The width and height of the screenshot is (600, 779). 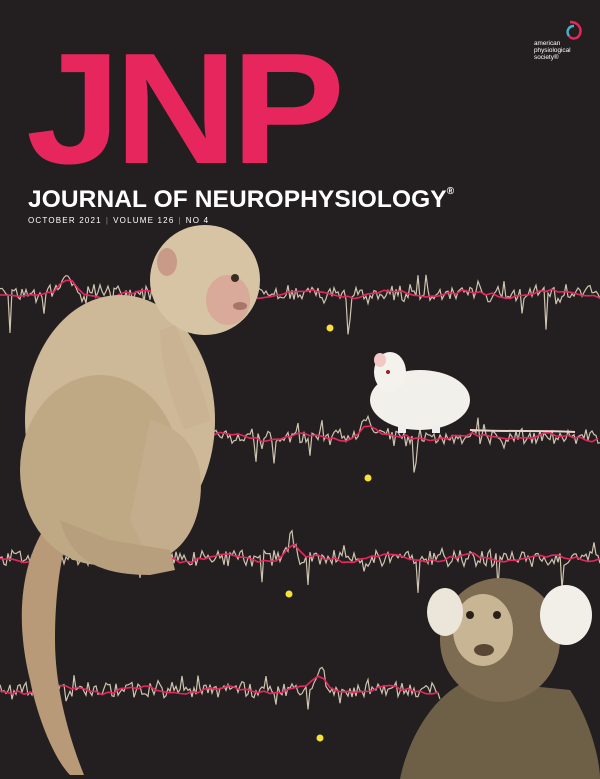 What do you see at coordinates (65, 220) in the screenshot?
I see `issue-date: OCTOBER 2021` at bounding box center [65, 220].